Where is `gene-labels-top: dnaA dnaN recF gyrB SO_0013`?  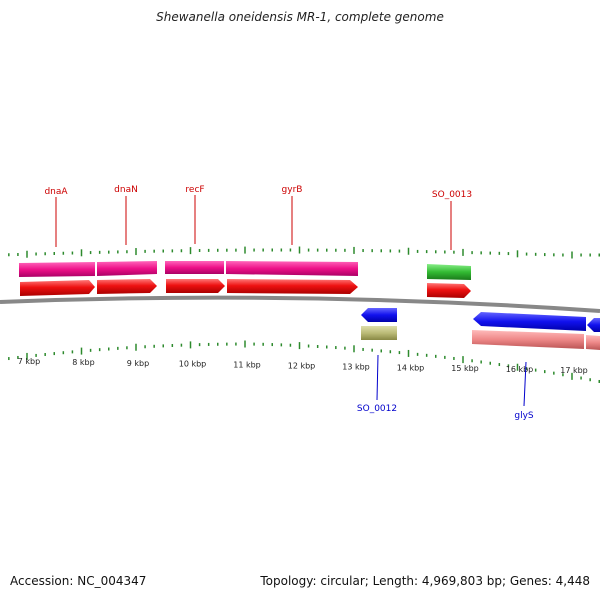 gene-labels-top: dnaA dnaN recF gyrB SO_0013 is located at coordinates (258, 217).